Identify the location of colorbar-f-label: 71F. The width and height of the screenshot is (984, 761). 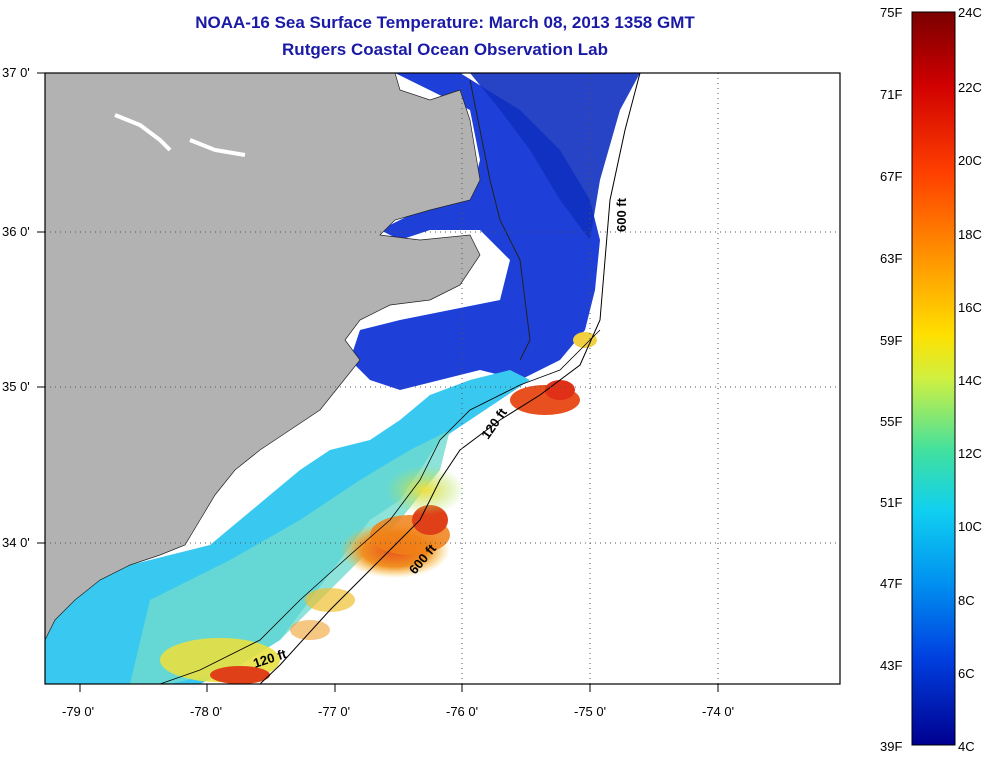
(891, 94).